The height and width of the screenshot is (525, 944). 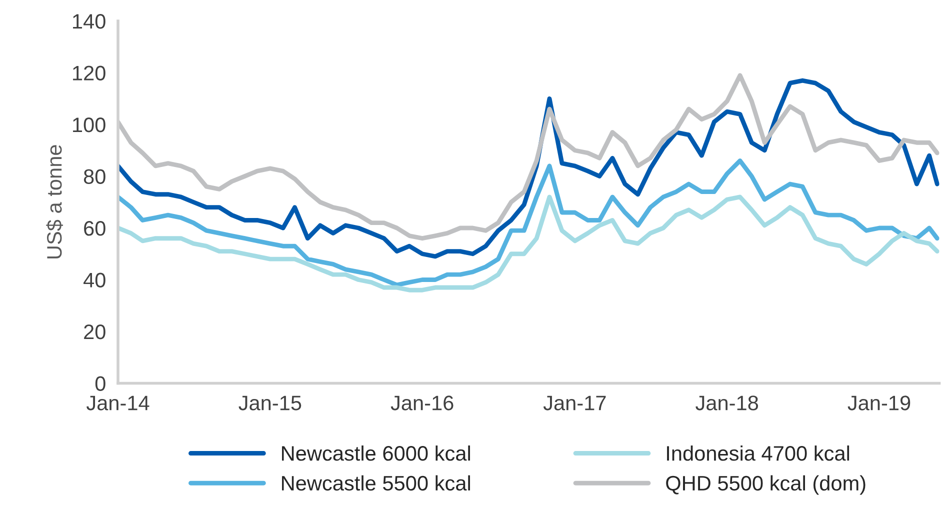 What do you see at coordinates (55, 201) in the screenshot?
I see `y-axis-title: US$ a tonne` at bounding box center [55, 201].